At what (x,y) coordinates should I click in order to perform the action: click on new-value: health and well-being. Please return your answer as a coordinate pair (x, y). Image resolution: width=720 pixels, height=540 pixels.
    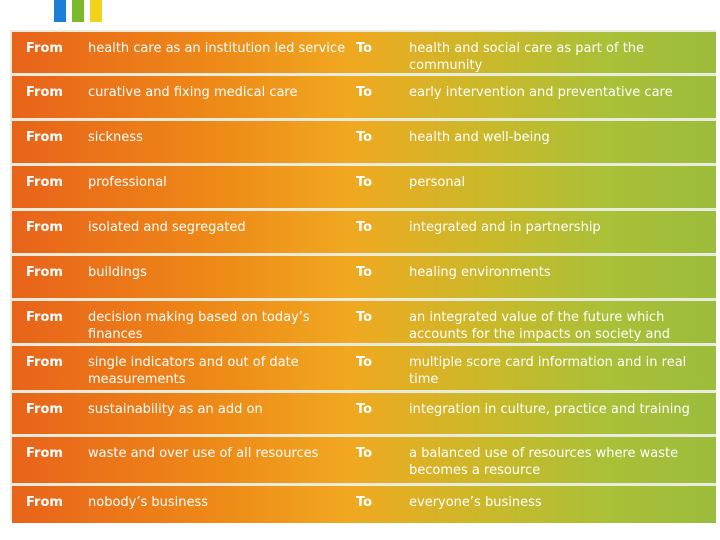
    Looking at the image, I should click on (479, 137).